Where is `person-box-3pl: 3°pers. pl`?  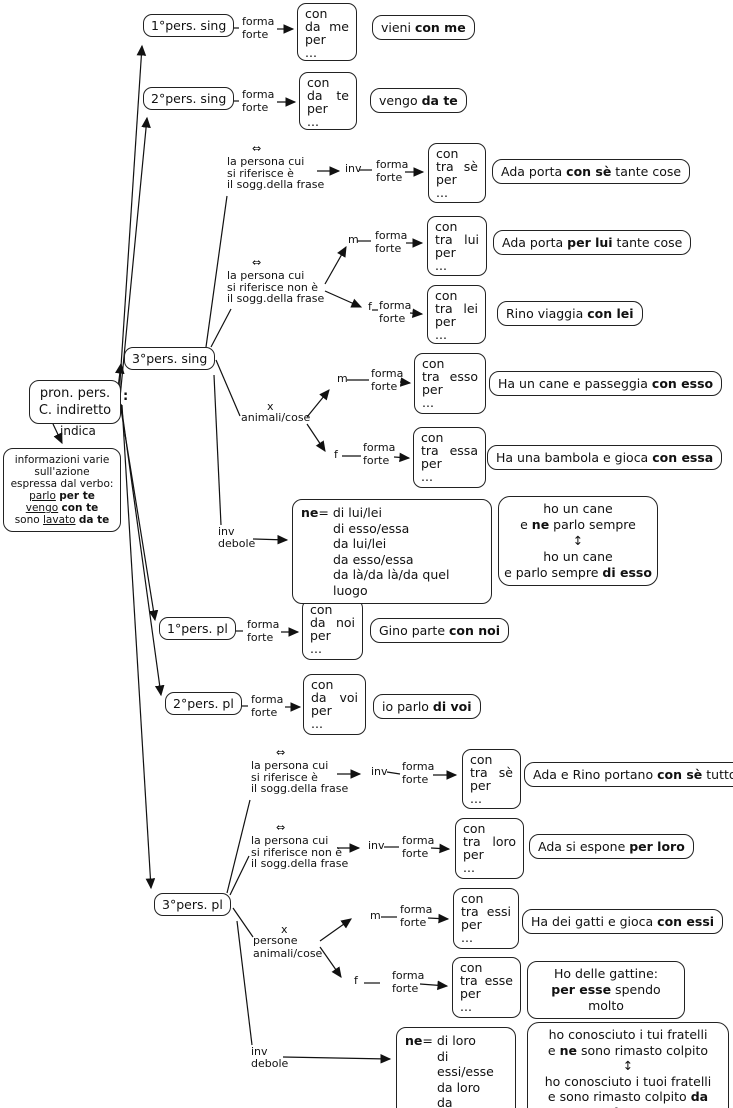 person-box-3pl: 3°pers. pl is located at coordinates (192, 904).